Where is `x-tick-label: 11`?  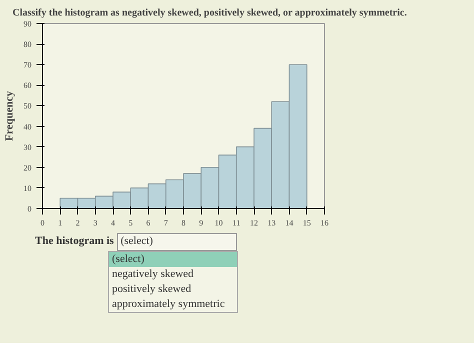
x-tick-label: 11 is located at coordinates (236, 223).